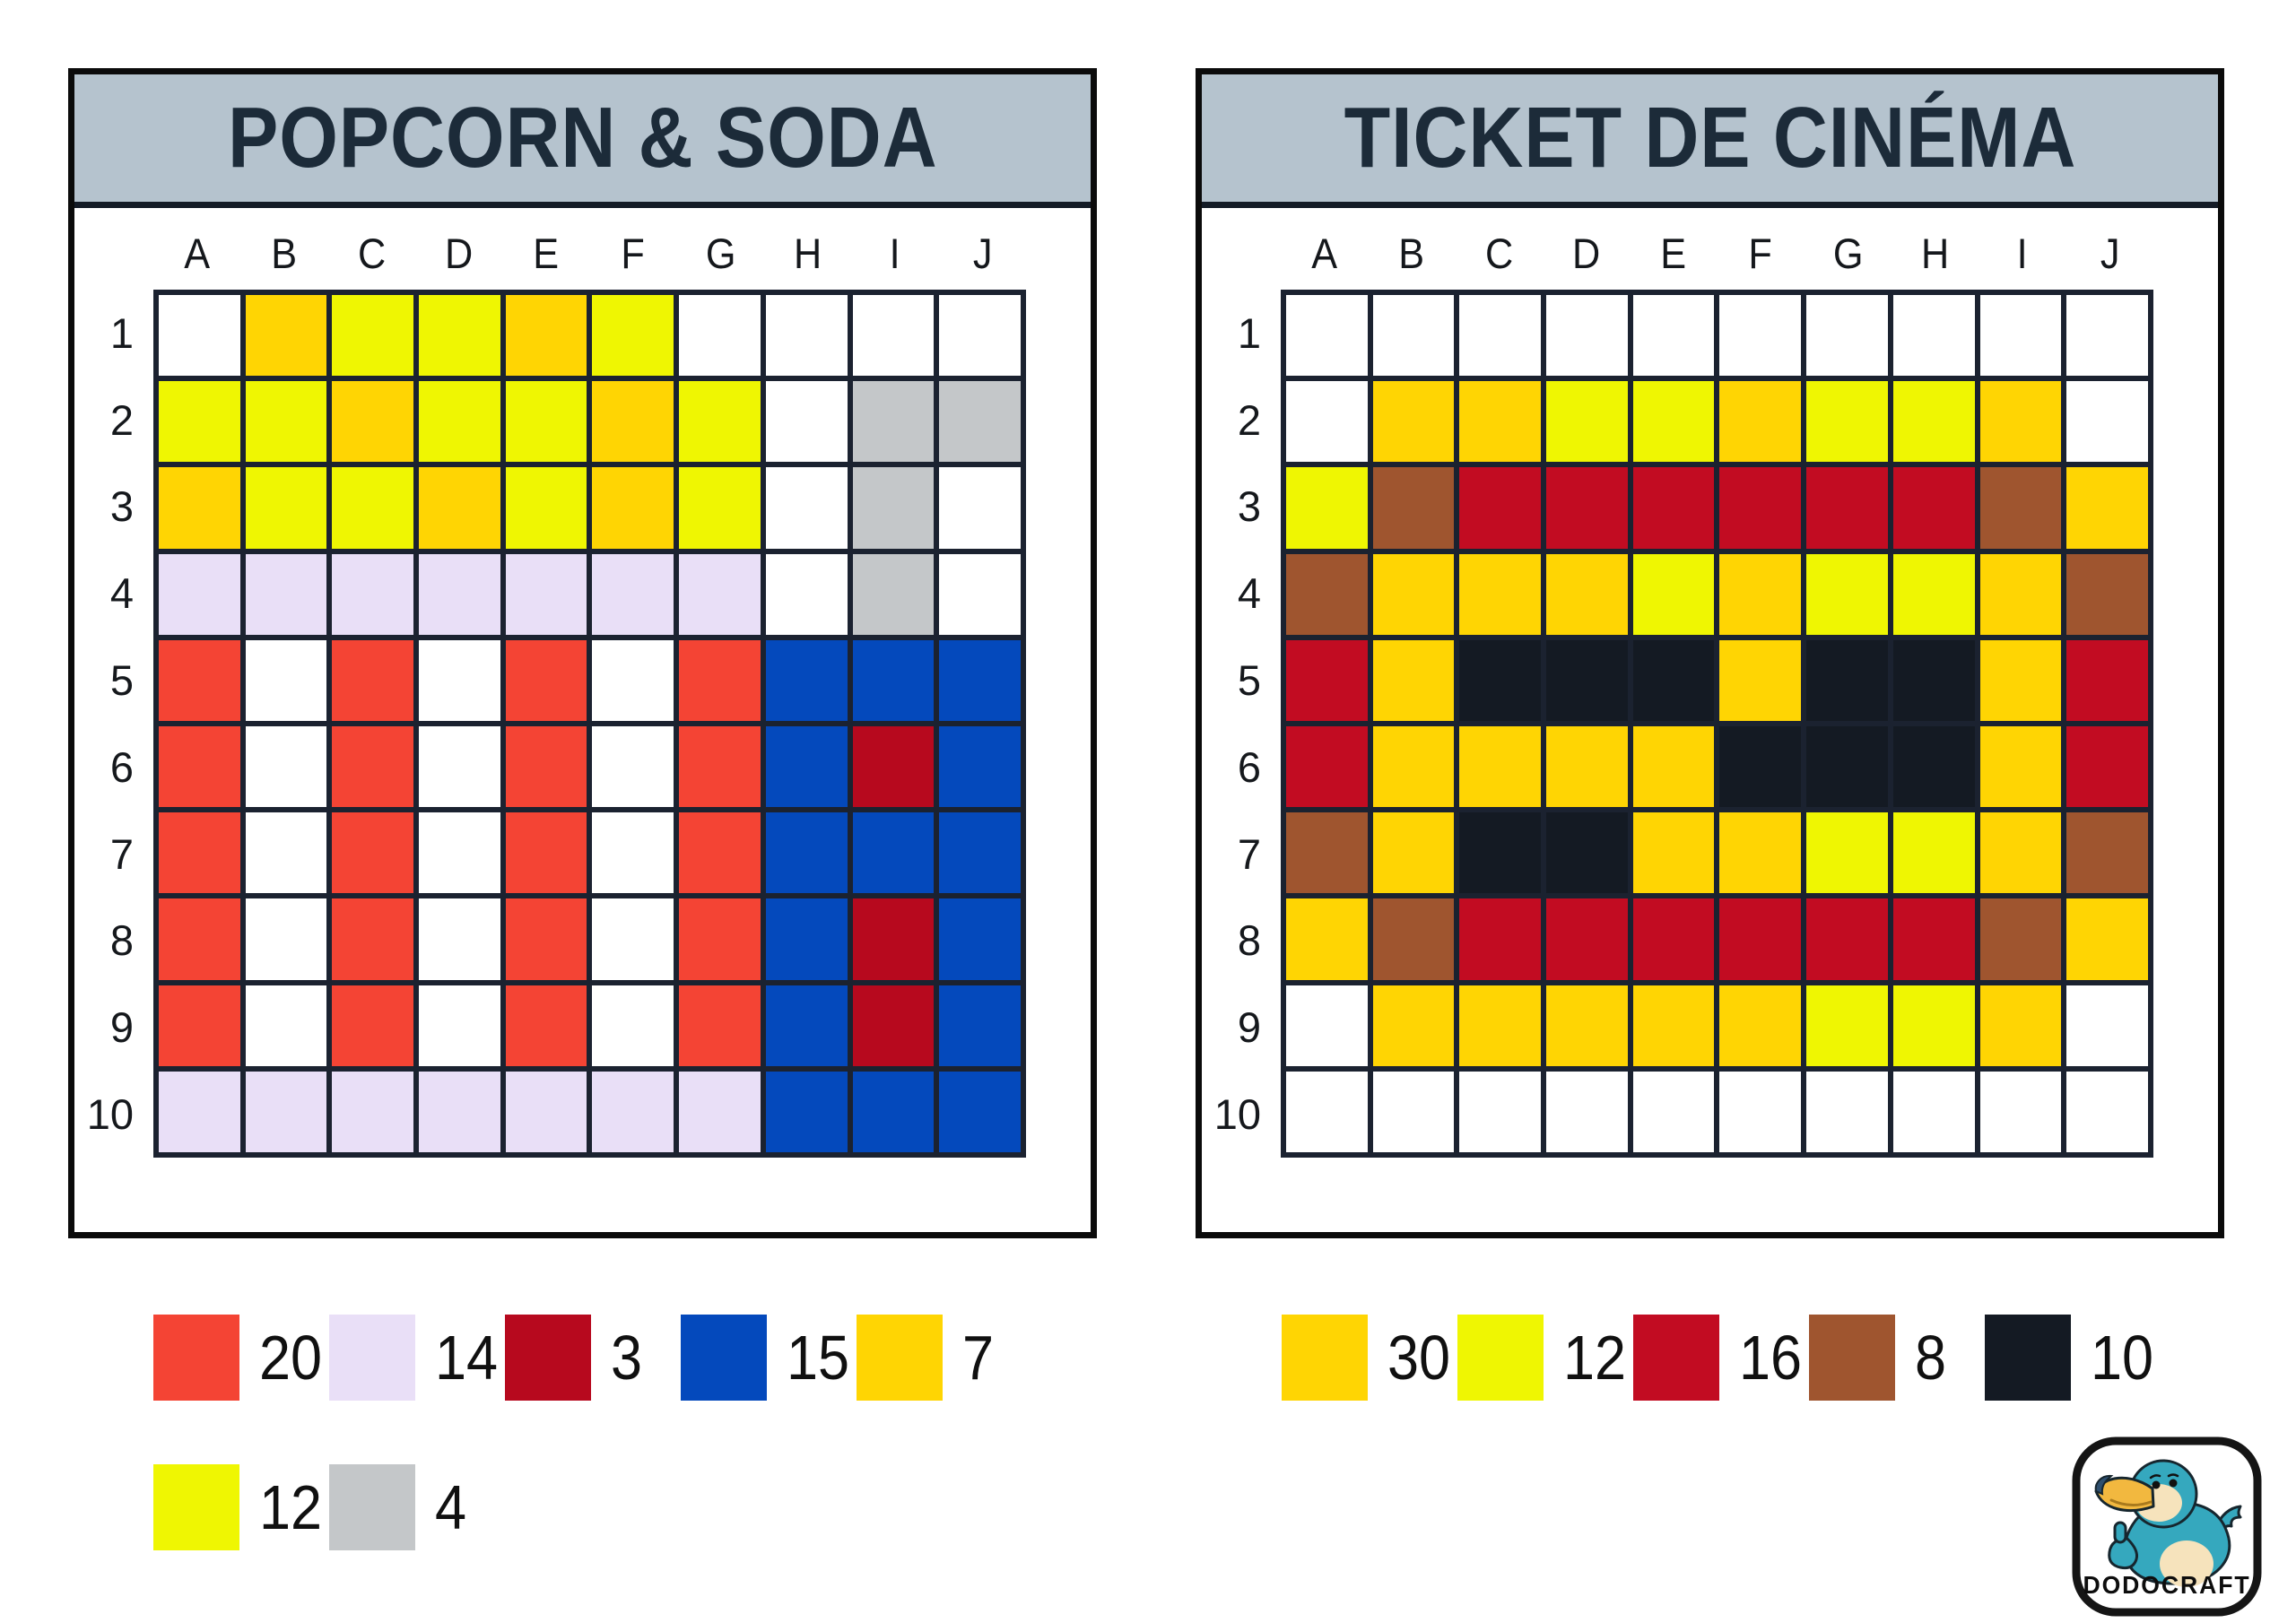 This screenshot has width=2296, height=1623. What do you see at coordinates (1545, 1358) in the screenshot?
I see `legend-item: 12` at bounding box center [1545, 1358].